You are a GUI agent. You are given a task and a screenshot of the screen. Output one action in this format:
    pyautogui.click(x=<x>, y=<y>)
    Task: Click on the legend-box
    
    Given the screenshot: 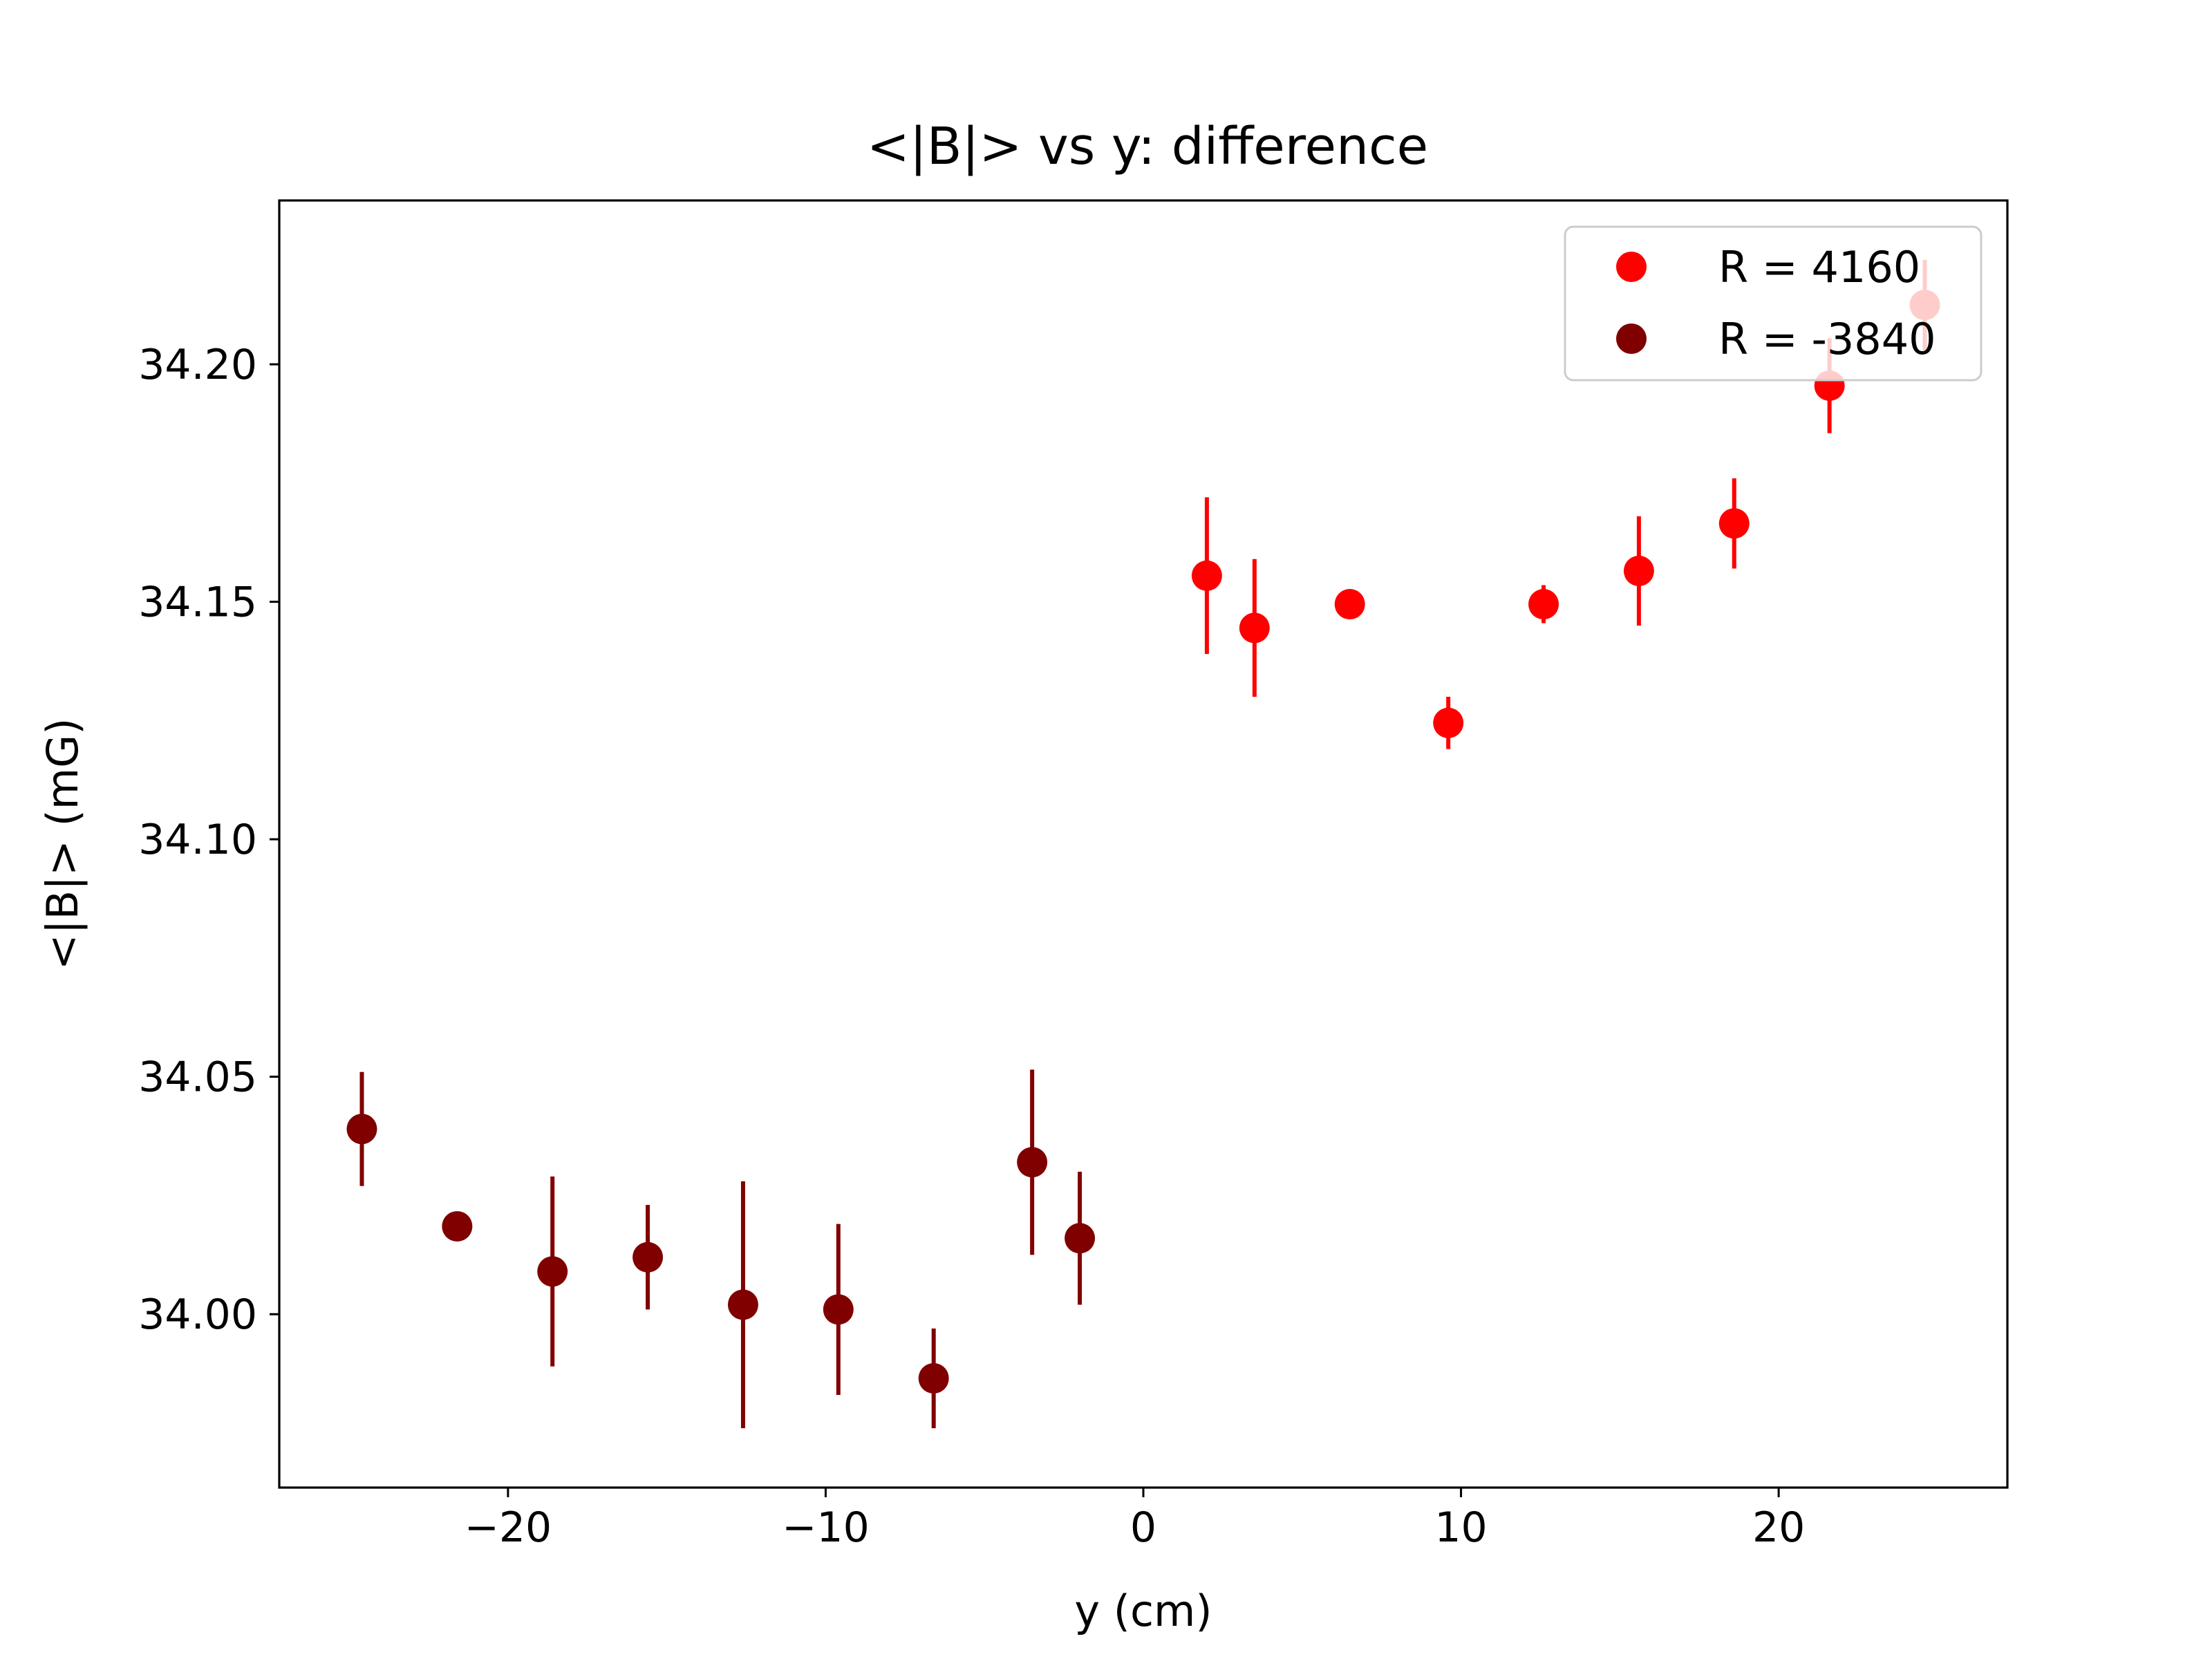 What is the action you would take?
    pyautogui.click(x=1774, y=303)
    